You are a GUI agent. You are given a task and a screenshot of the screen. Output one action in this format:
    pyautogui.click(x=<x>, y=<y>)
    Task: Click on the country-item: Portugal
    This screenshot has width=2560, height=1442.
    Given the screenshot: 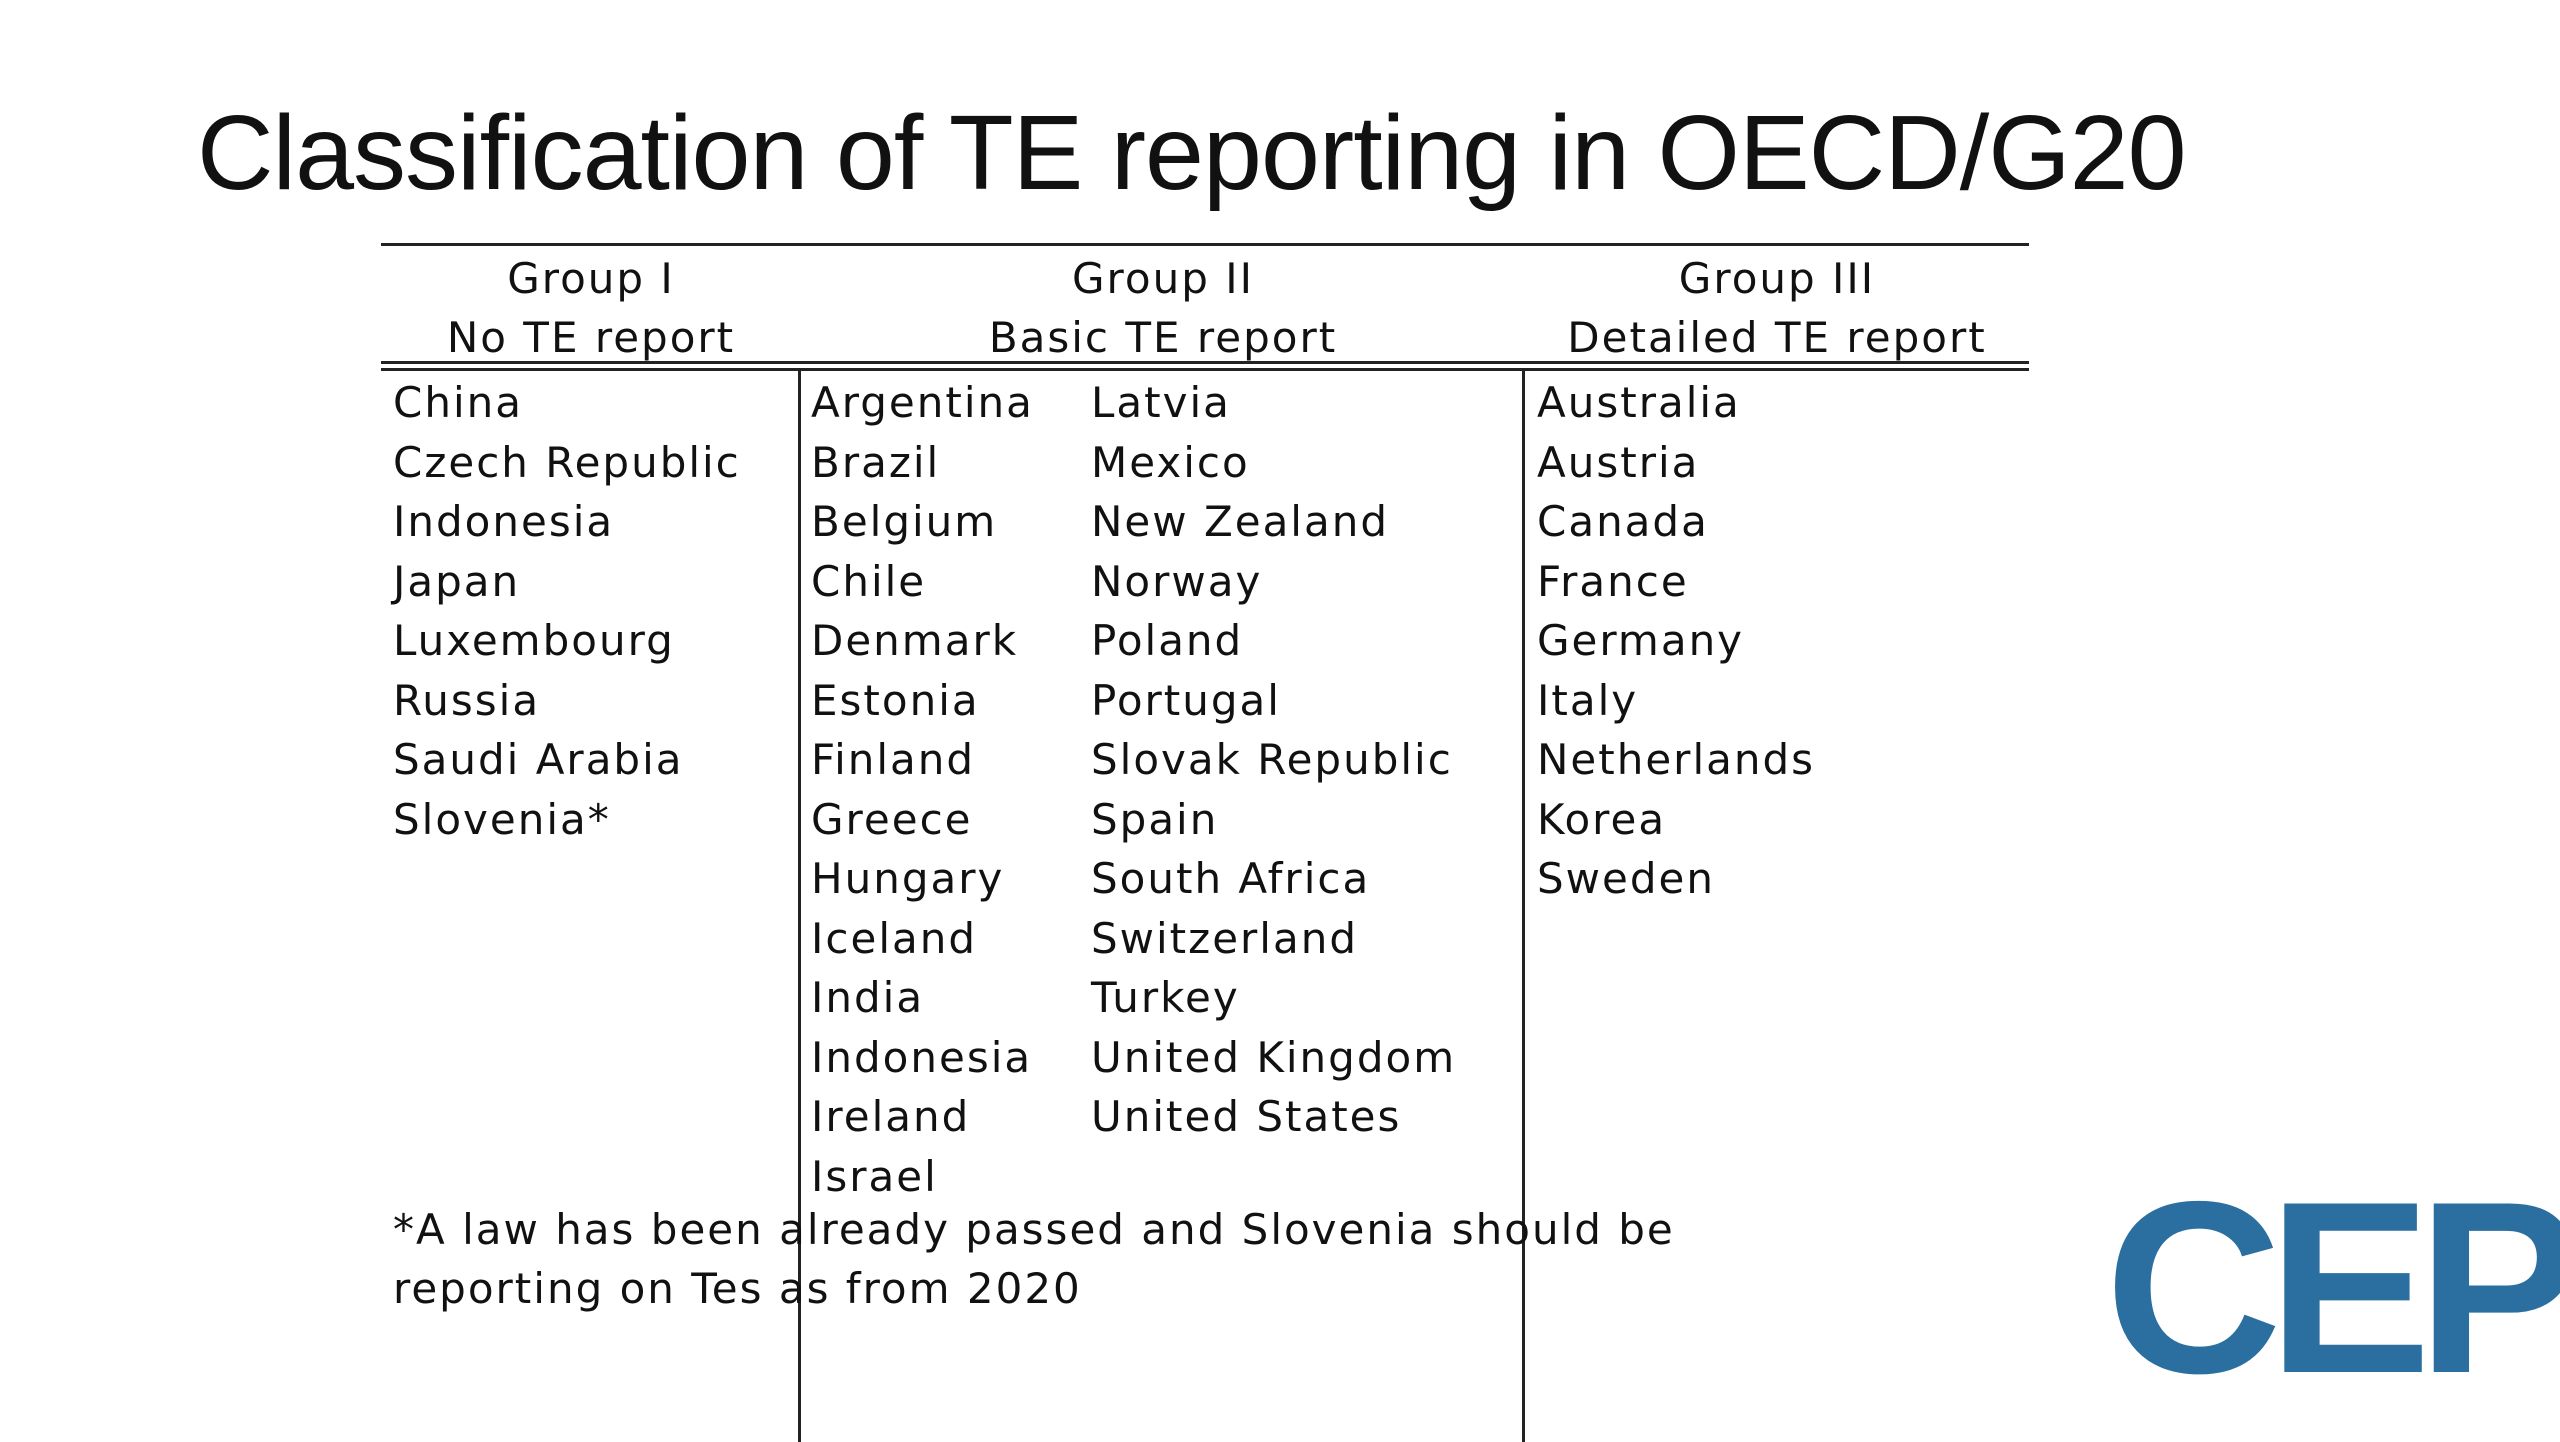 What is the action you would take?
    pyautogui.click(x=1186, y=700)
    